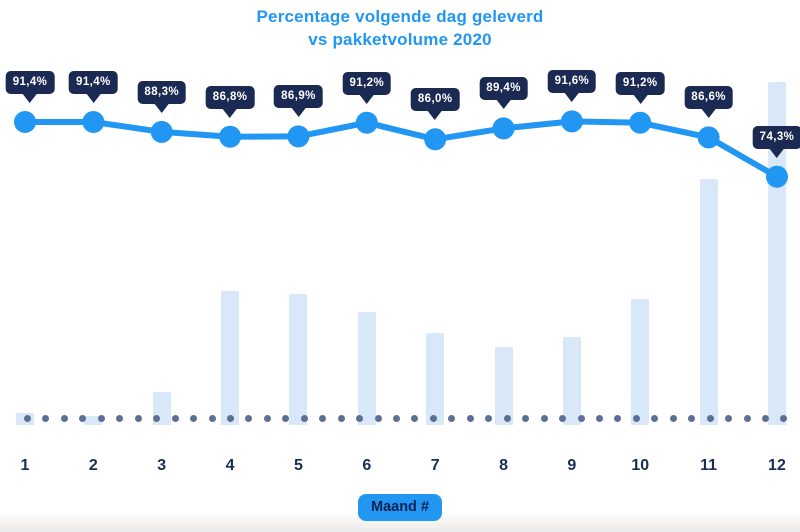 The image size is (800, 532). Describe the element at coordinates (777, 465) in the screenshot. I see `x-tick-label-12: 12` at that location.